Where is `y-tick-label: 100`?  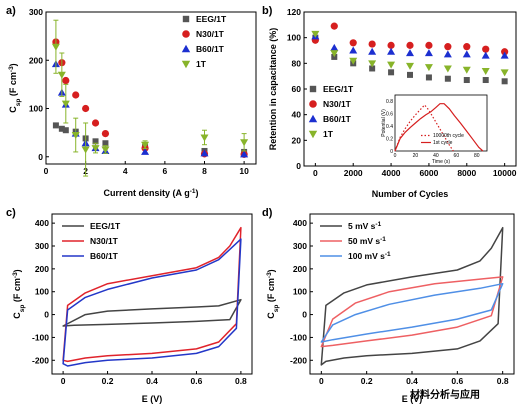
y-tick-label: 100 is located at coordinates (42, 292).